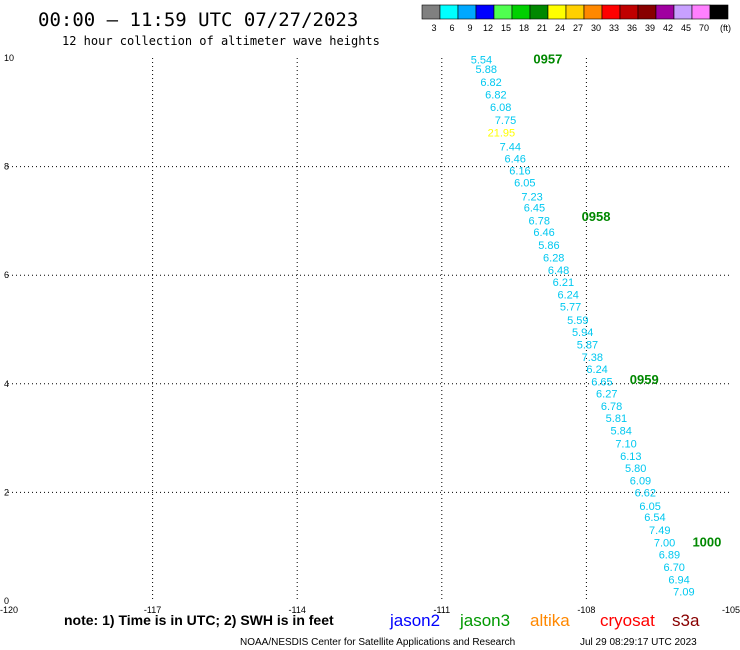 This screenshot has height=650, width=740. I want to click on time-label: 0958, so click(596, 216).